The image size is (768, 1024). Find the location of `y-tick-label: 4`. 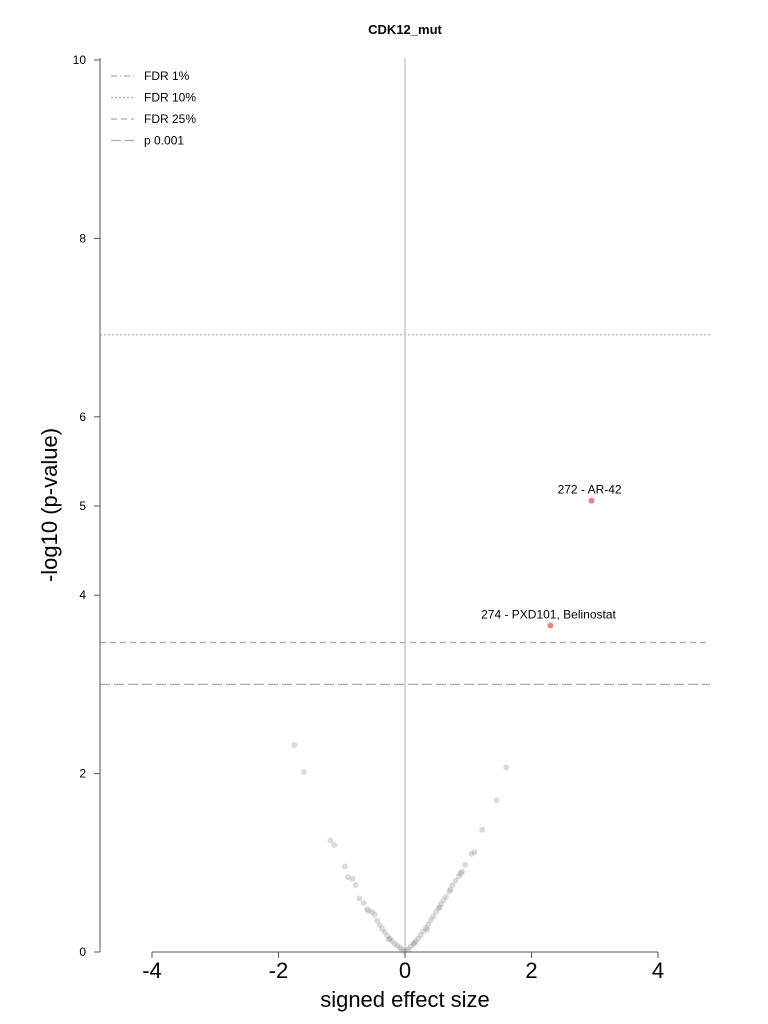

y-tick-label: 4 is located at coordinates (82, 595).